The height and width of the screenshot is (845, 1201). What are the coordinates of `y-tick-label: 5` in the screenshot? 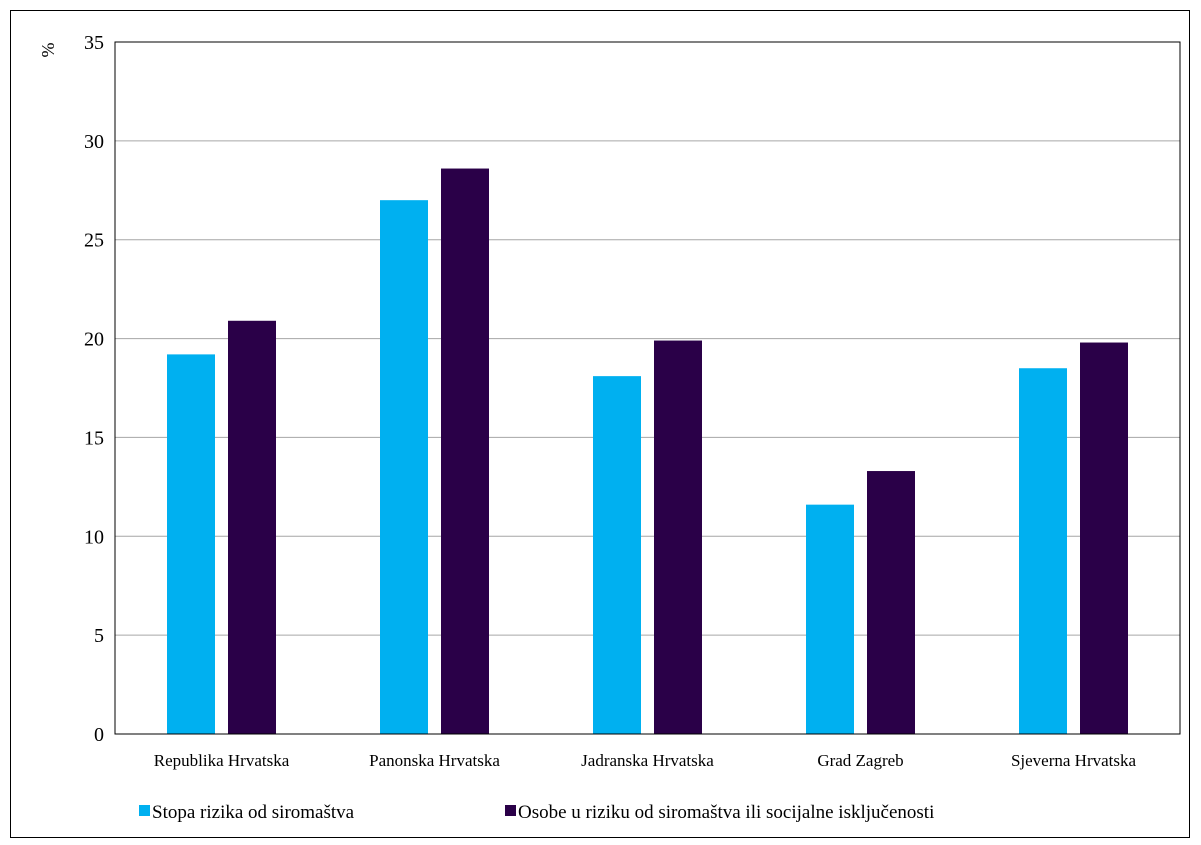 It's located at (99, 636).